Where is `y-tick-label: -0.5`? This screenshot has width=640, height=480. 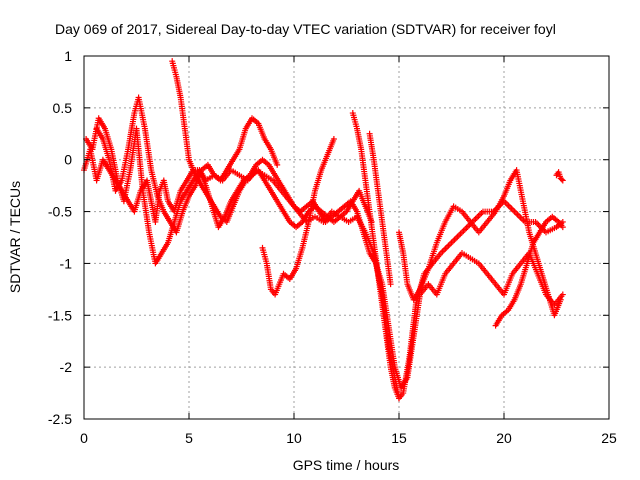
y-tick-label: -0.5 is located at coordinates (60, 212).